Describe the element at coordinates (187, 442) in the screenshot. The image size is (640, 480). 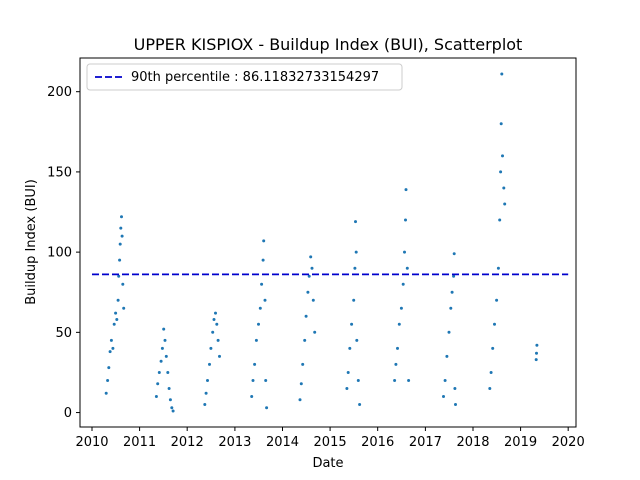
I see `x-tick-label: 2012` at that location.